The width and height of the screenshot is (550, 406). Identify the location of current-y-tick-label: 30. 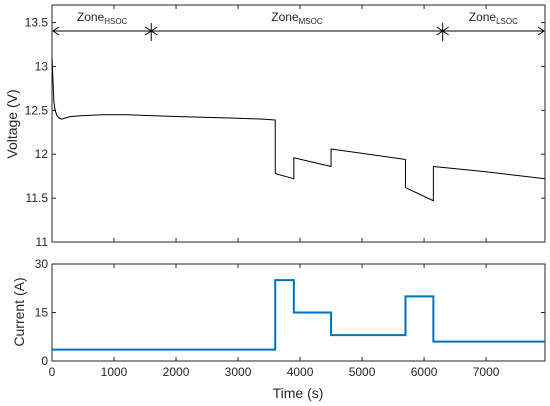
(42, 264).